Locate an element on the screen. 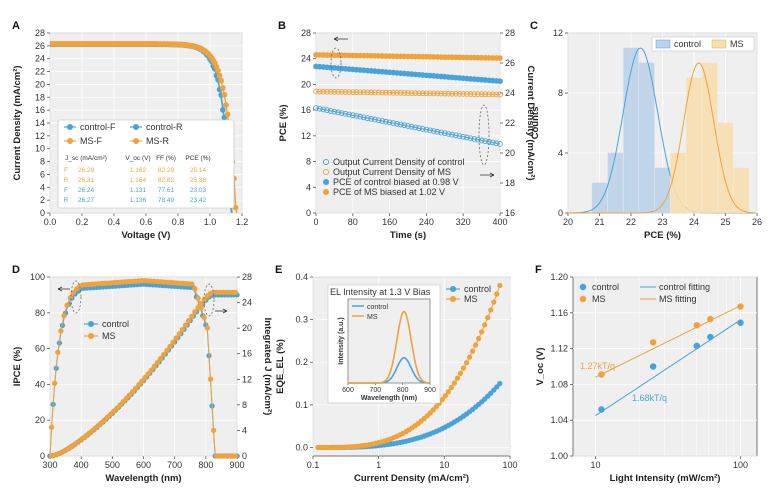  legend-label: MS fitting is located at coordinates (678, 299).